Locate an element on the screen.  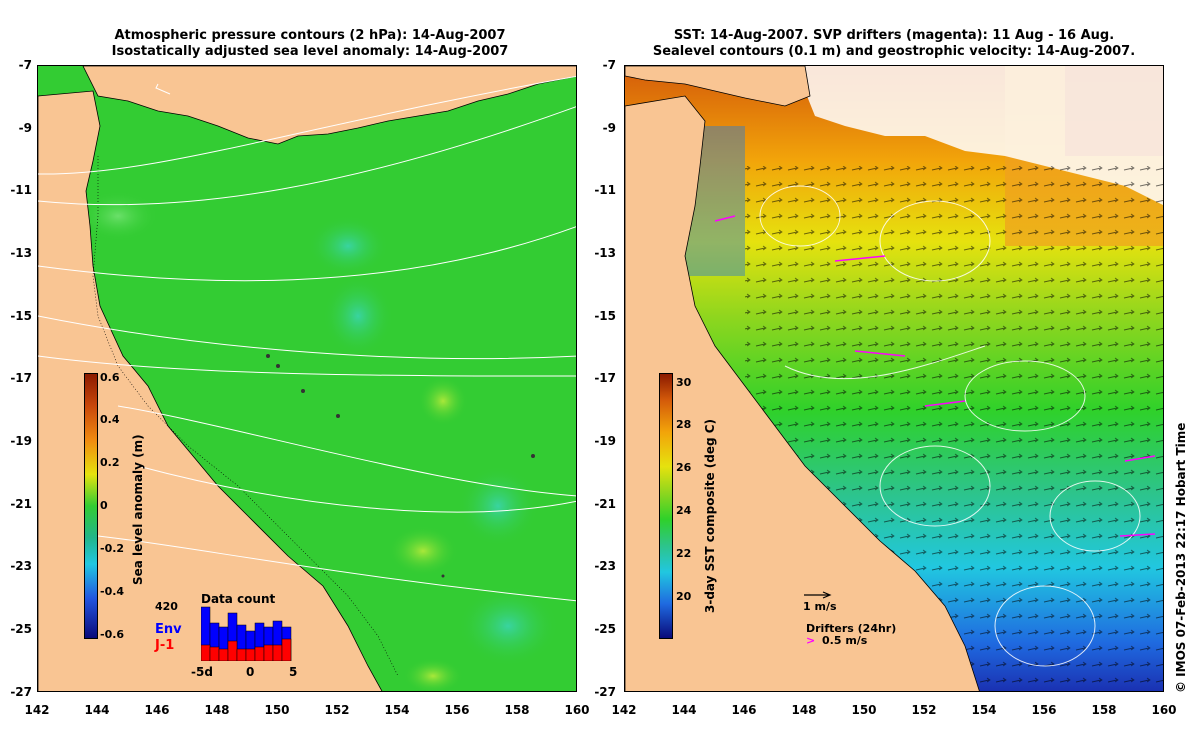
left-ytick: -27 is located at coordinates (21, 692).